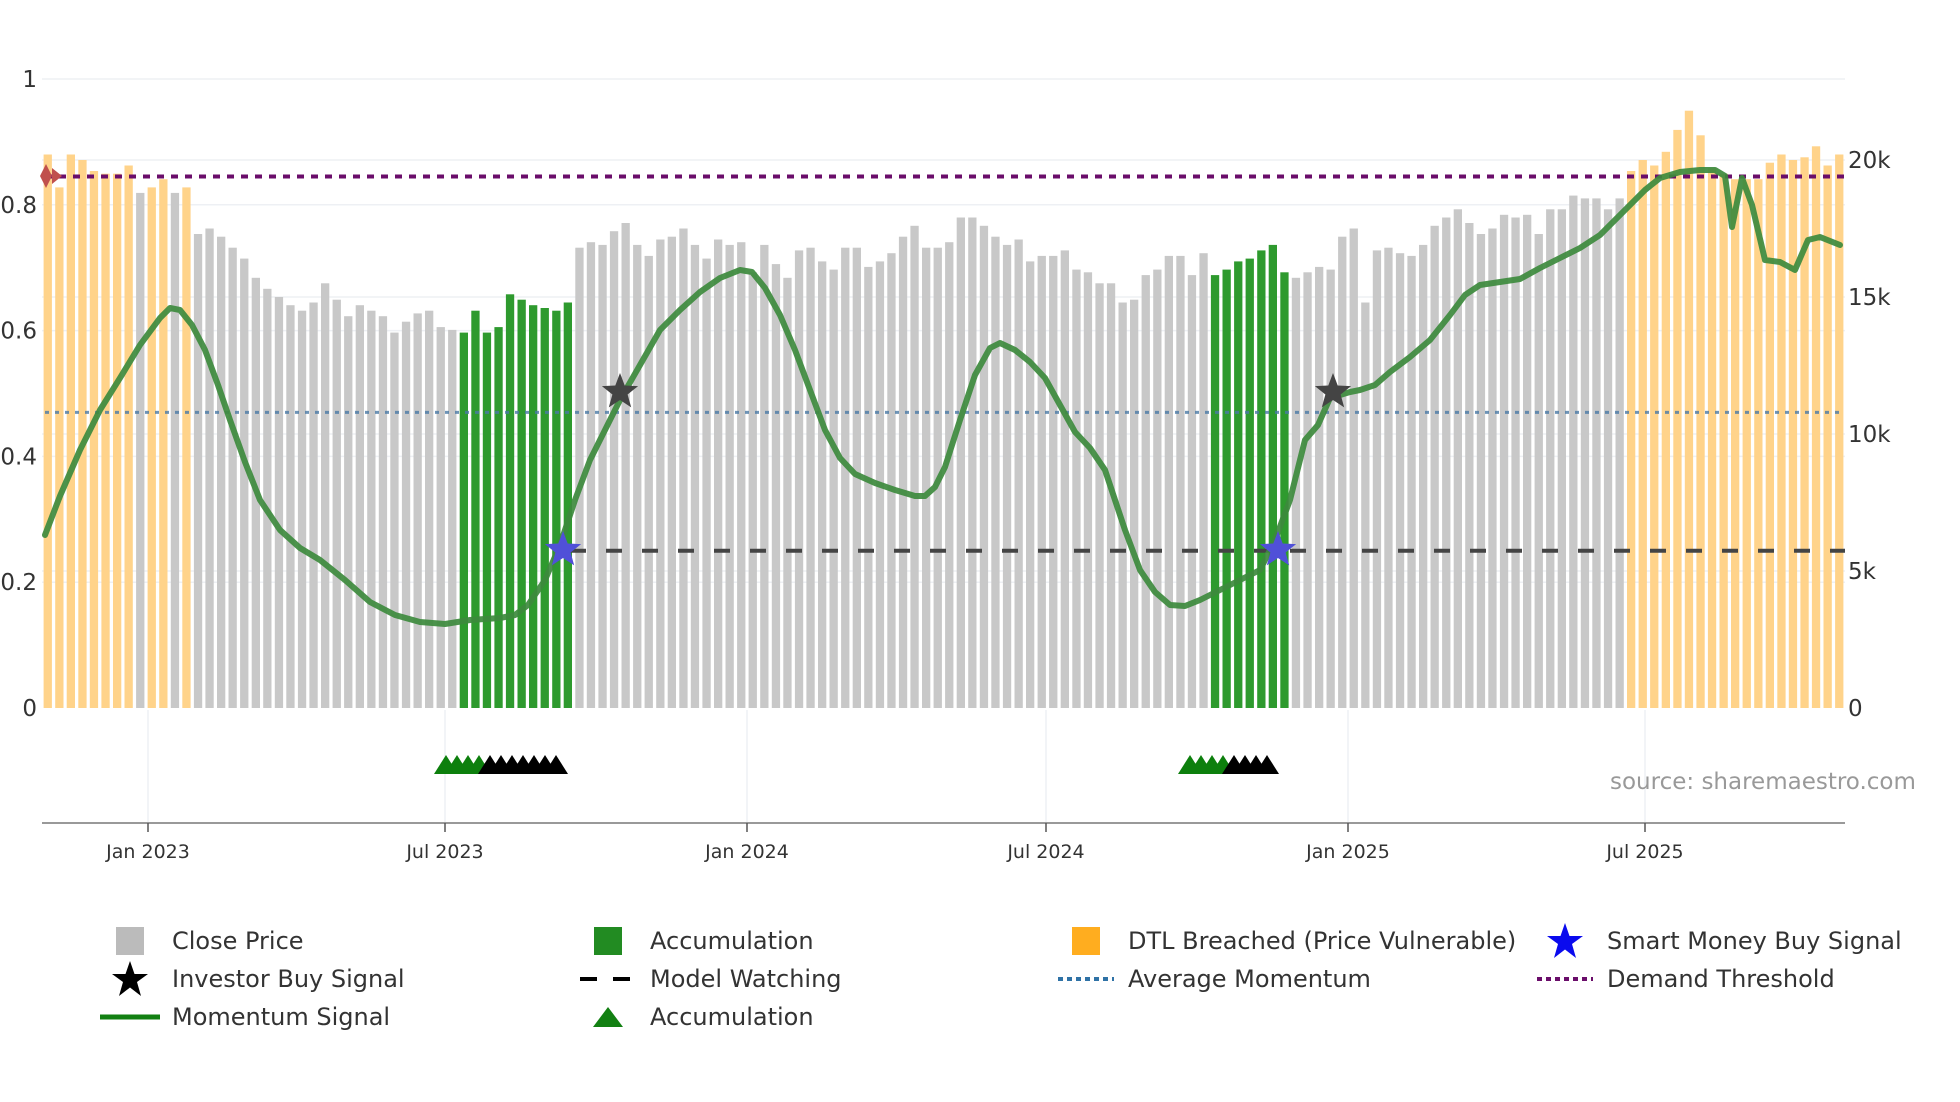 This screenshot has height=1102, width=1960. Describe the element at coordinates (1869, 298) in the screenshot. I see `svg-text: 15k` at that location.